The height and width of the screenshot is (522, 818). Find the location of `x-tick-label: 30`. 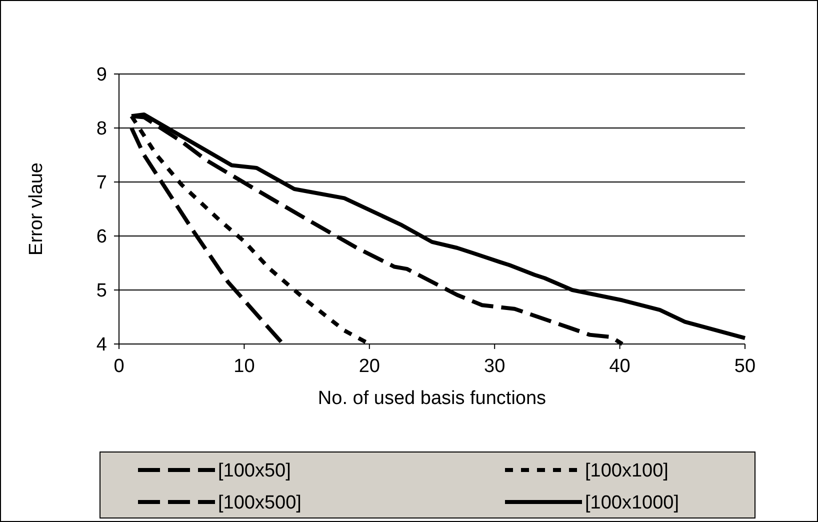

x-tick-label: 30 is located at coordinates (495, 366).